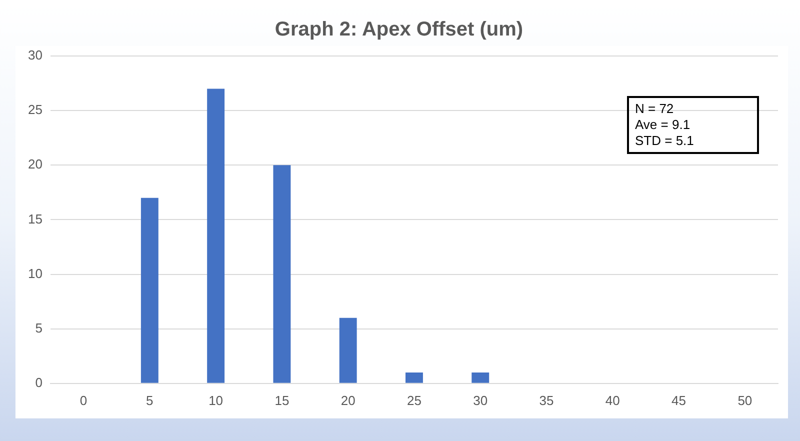 This screenshot has width=800, height=441. What do you see at coordinates (612, 400) in the screenshot?
I see `x-tick-label: 40` at bounding box center [612, 400].